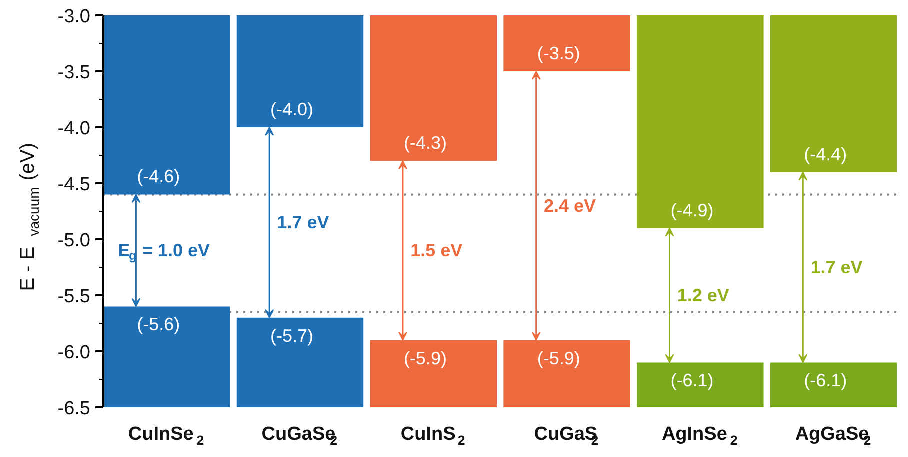  Describe the element at coordinates (158, 176) in the screenshot. I see `annotation: (-4.6)` at that location.